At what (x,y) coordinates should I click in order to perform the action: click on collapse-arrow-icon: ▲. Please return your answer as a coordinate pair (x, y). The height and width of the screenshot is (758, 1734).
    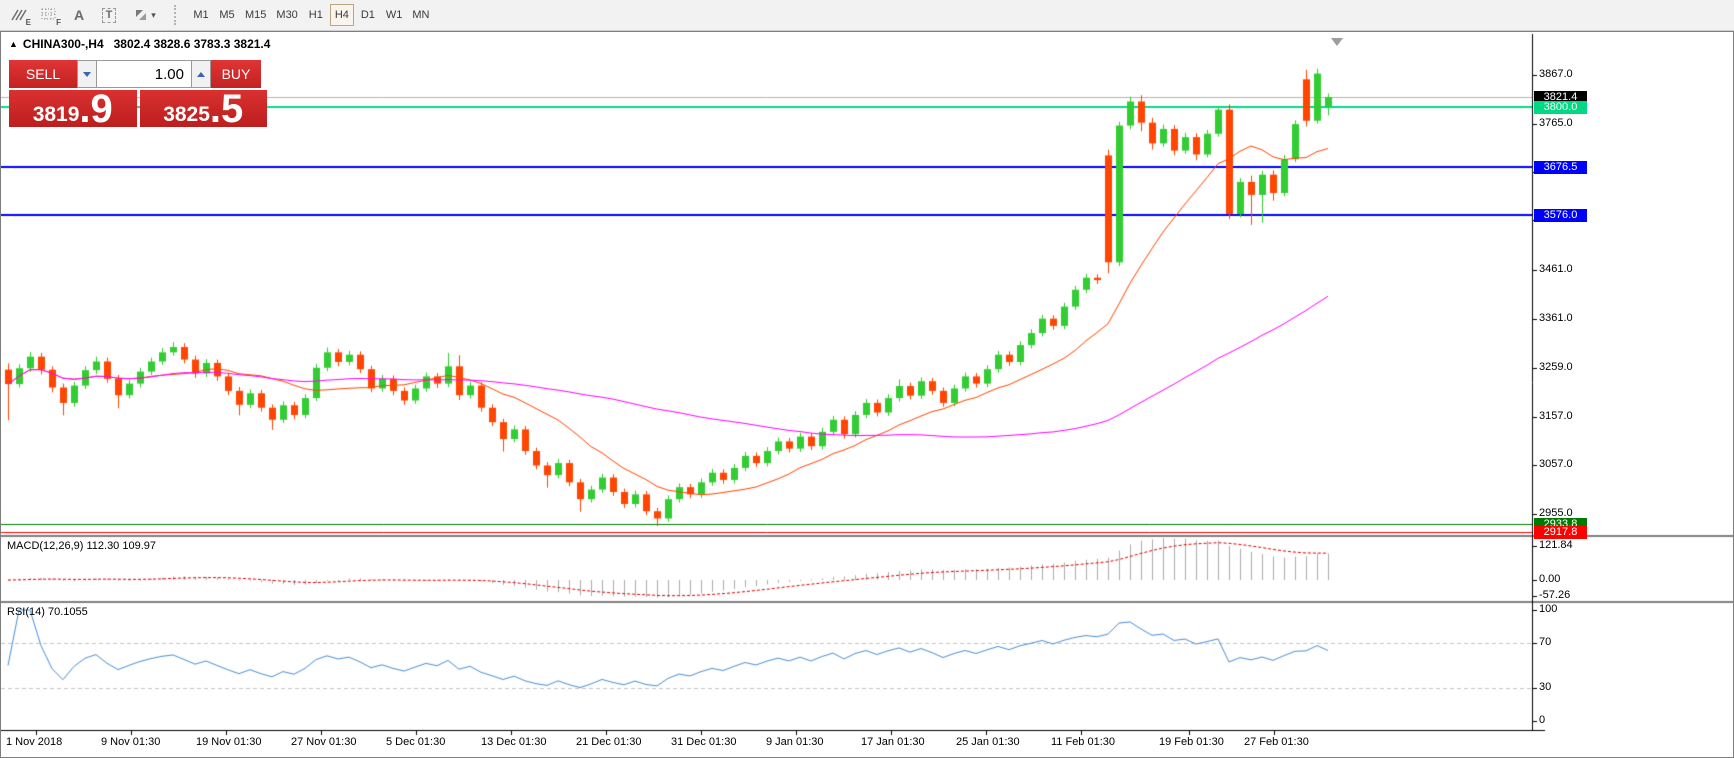
    Looking at the image, I should click on (13, 44).